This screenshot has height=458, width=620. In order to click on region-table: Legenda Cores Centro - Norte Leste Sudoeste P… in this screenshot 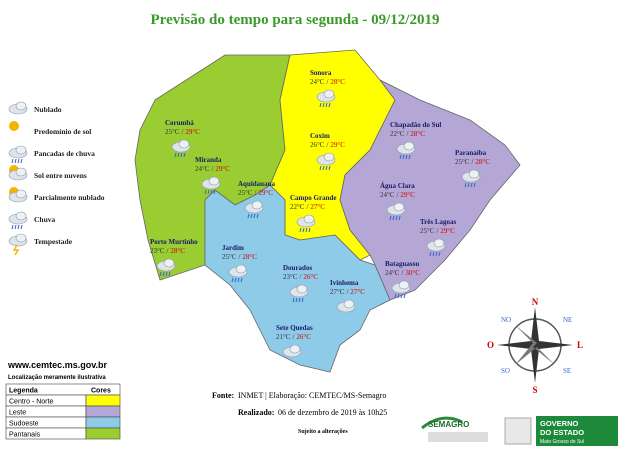, I will do `click(63, 411)`.